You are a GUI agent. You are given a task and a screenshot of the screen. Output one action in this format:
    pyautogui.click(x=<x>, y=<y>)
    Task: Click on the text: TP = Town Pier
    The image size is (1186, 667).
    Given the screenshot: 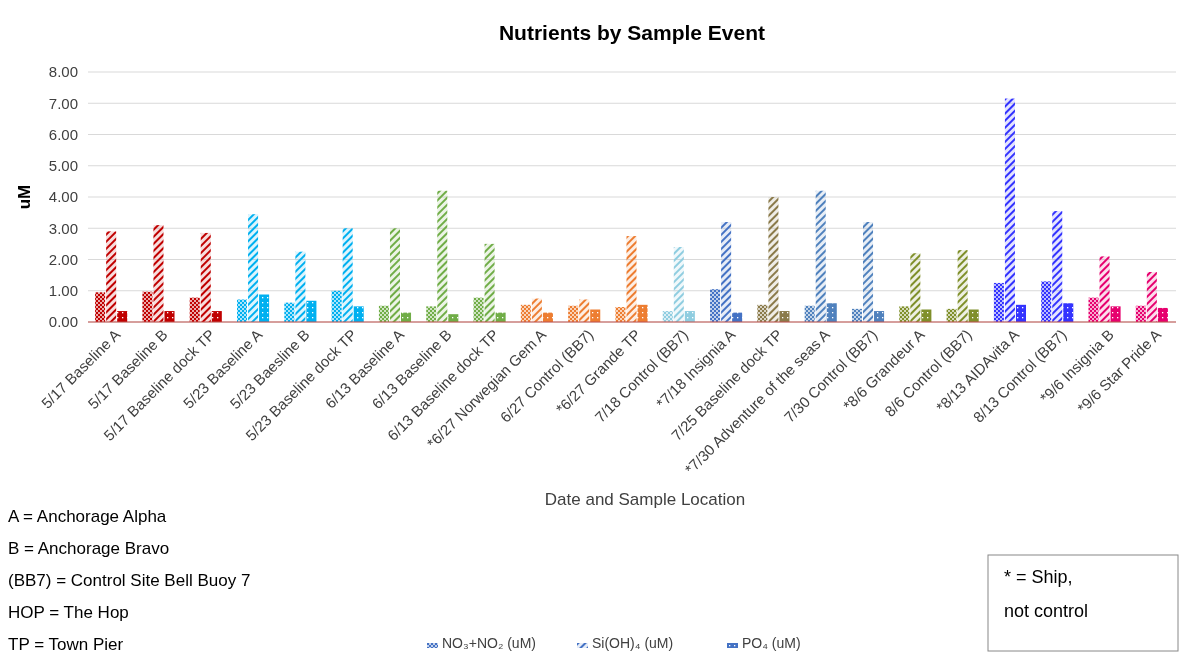 What is the action you would take?
    pyautogui.click(x=66, y=644)
    